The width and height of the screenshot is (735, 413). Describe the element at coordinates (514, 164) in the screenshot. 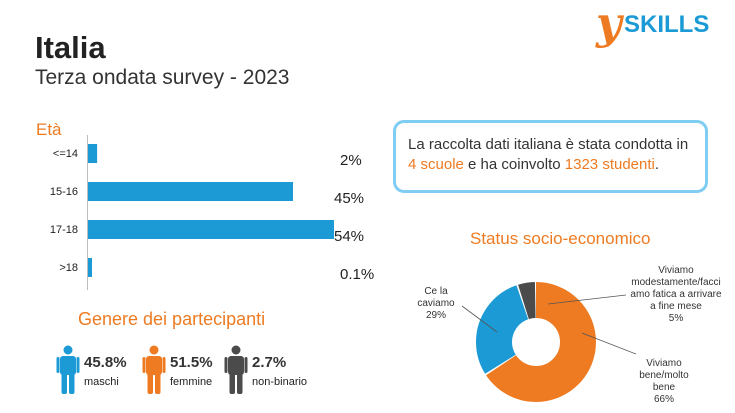

I see `info-text-2: e ha coinvolto` at that location.